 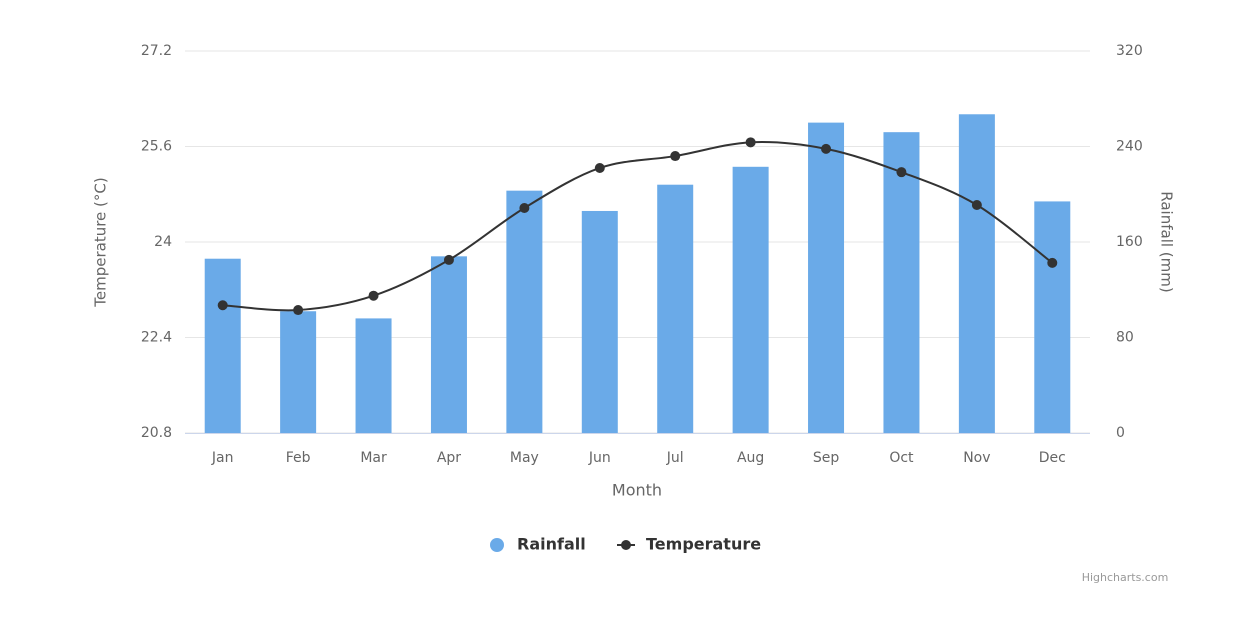 What do you see at coordinates (1129, 147) in the screenshot?
I see `y2-tick-label: 240` at bounding box center [1129, 147].